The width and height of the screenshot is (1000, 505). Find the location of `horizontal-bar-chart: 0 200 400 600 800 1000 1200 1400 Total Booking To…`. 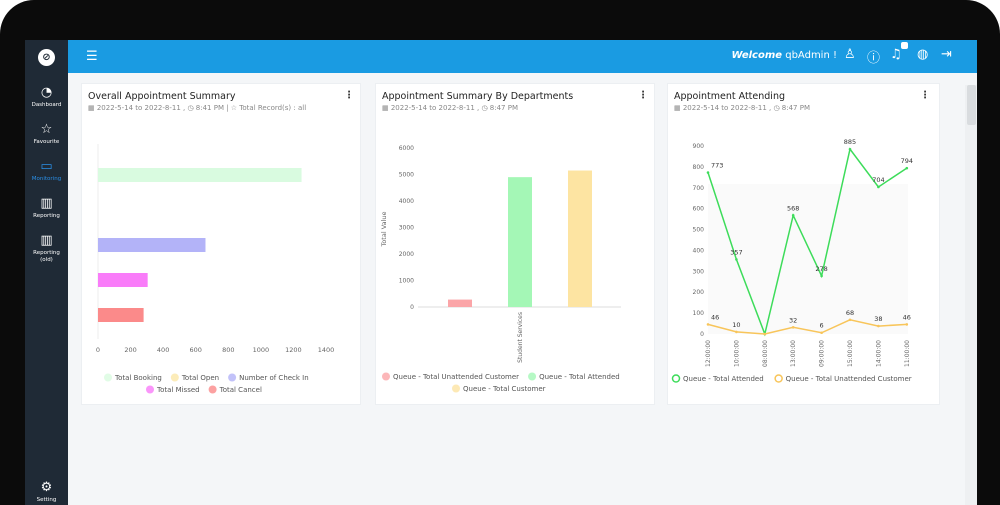

horizontal-bar-chart: 0 200 400 600 800 1000 1200 1400 Total Booking To… is located at coordinates (215, 269).